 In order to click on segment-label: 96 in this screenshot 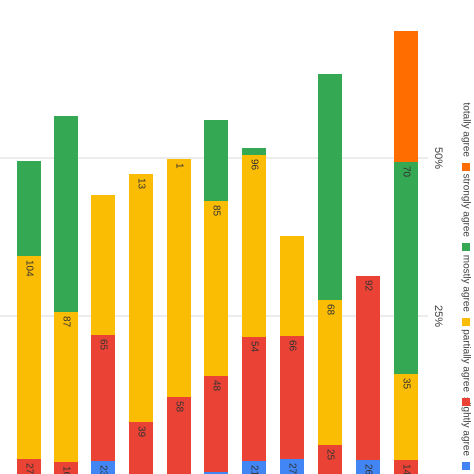, I will do `click(253, 165)`.